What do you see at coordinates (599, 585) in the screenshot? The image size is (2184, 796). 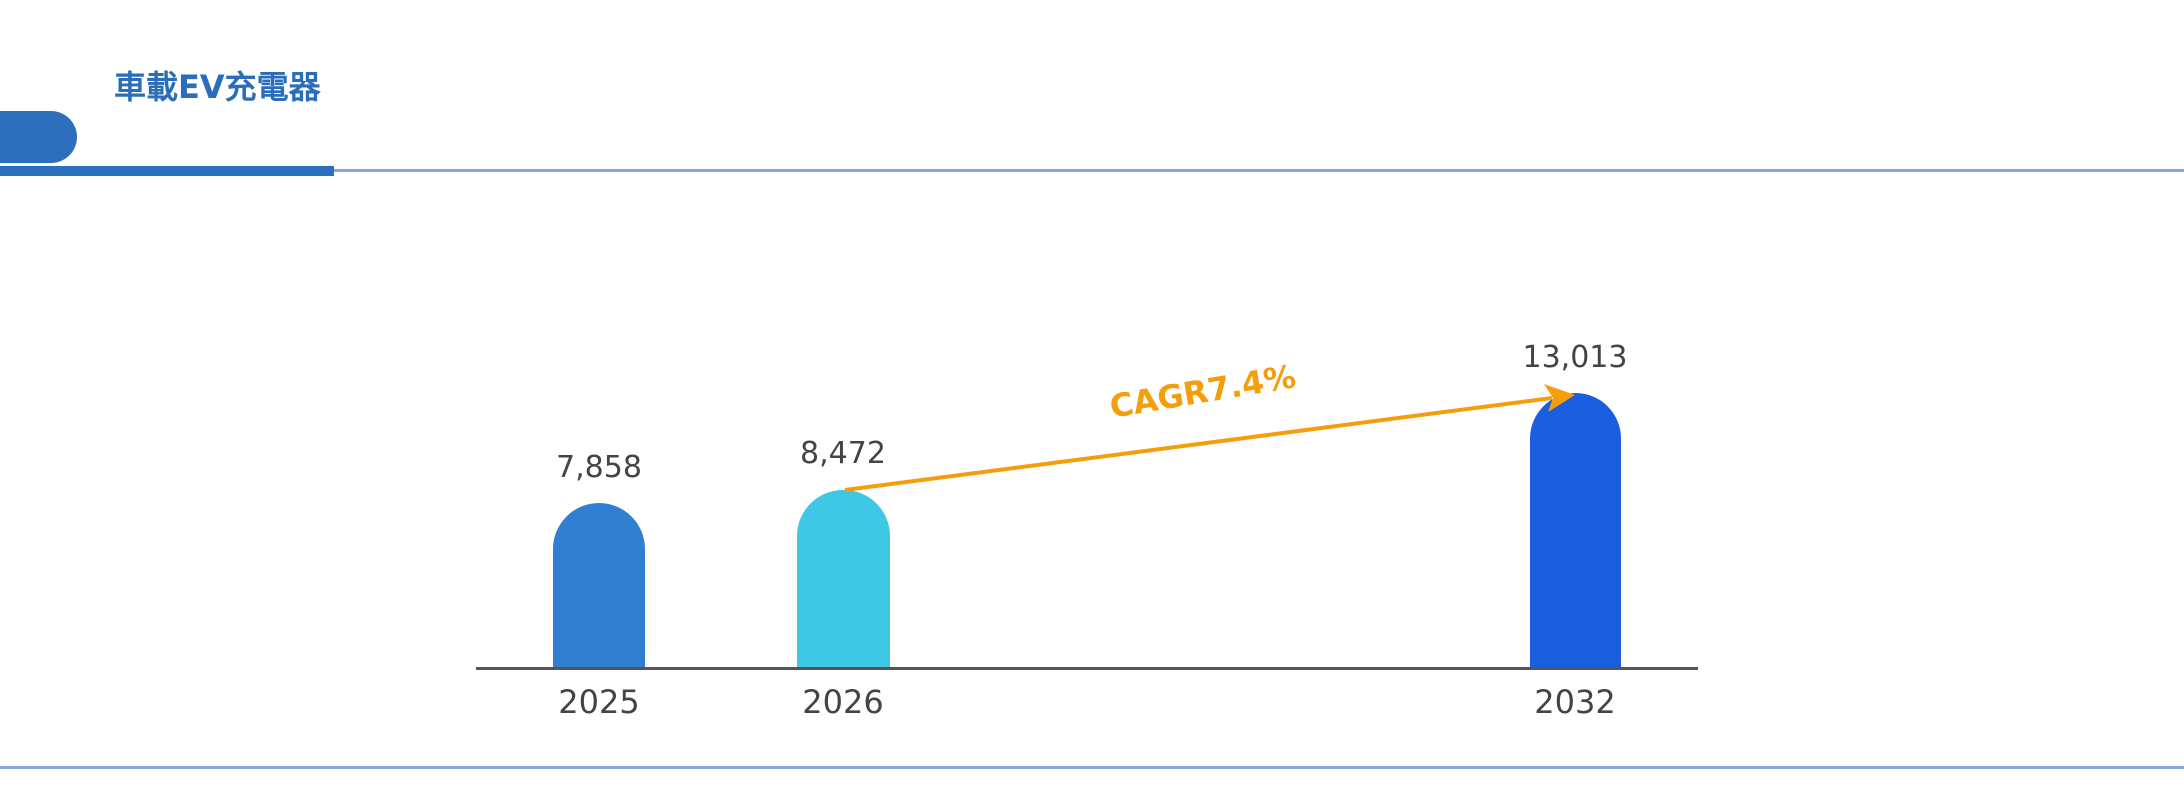 I see `bar-2025` at bounding box center [599, 585].